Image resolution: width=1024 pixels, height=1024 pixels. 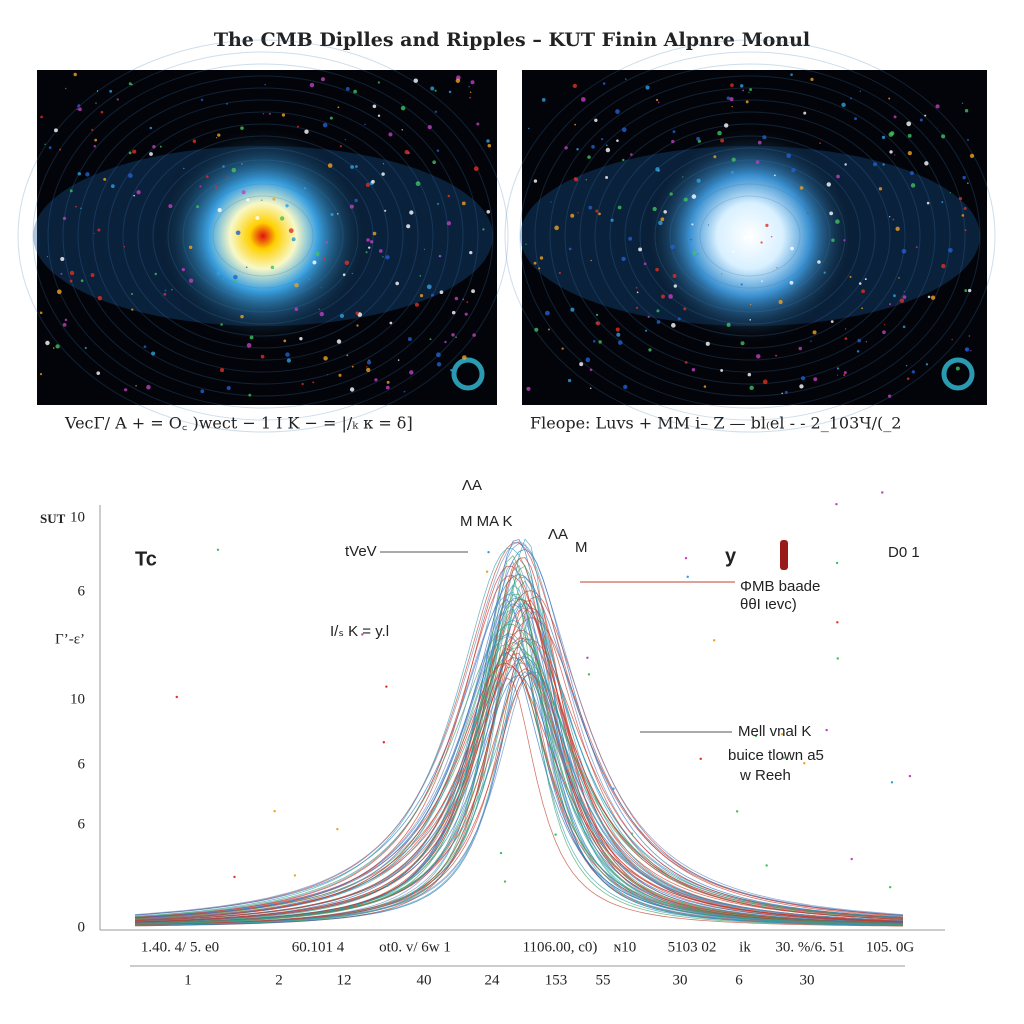 What do you see at coordinates (486, 521) in the screenshot?
I see `annotation: M MA K` at bounding box center [486, 521].